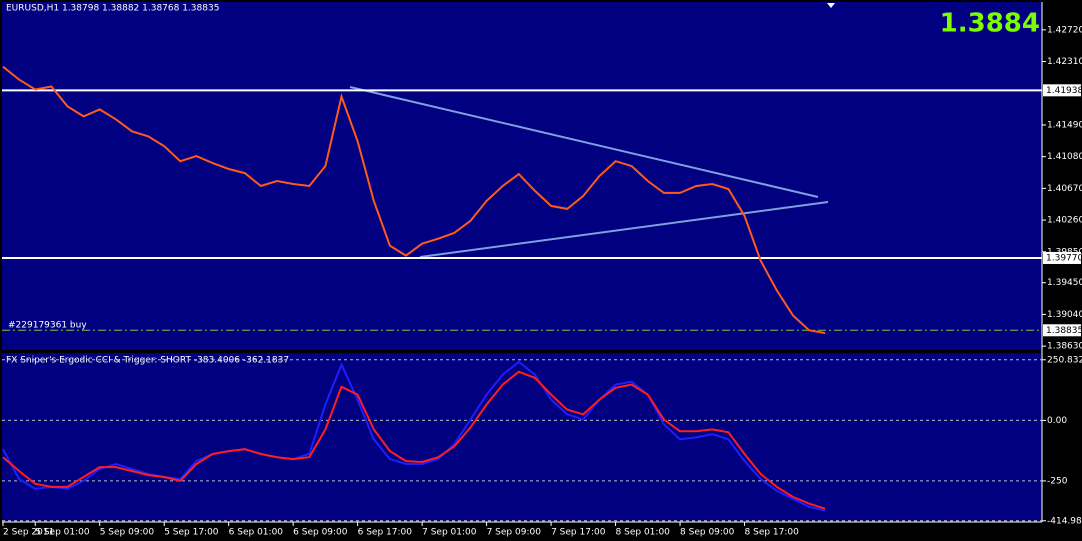 The image size is (1082, 541). Describe the element at coordinates (1064, 30) in the screenshot. I see `y-tick-label: 1.42720` at that location.